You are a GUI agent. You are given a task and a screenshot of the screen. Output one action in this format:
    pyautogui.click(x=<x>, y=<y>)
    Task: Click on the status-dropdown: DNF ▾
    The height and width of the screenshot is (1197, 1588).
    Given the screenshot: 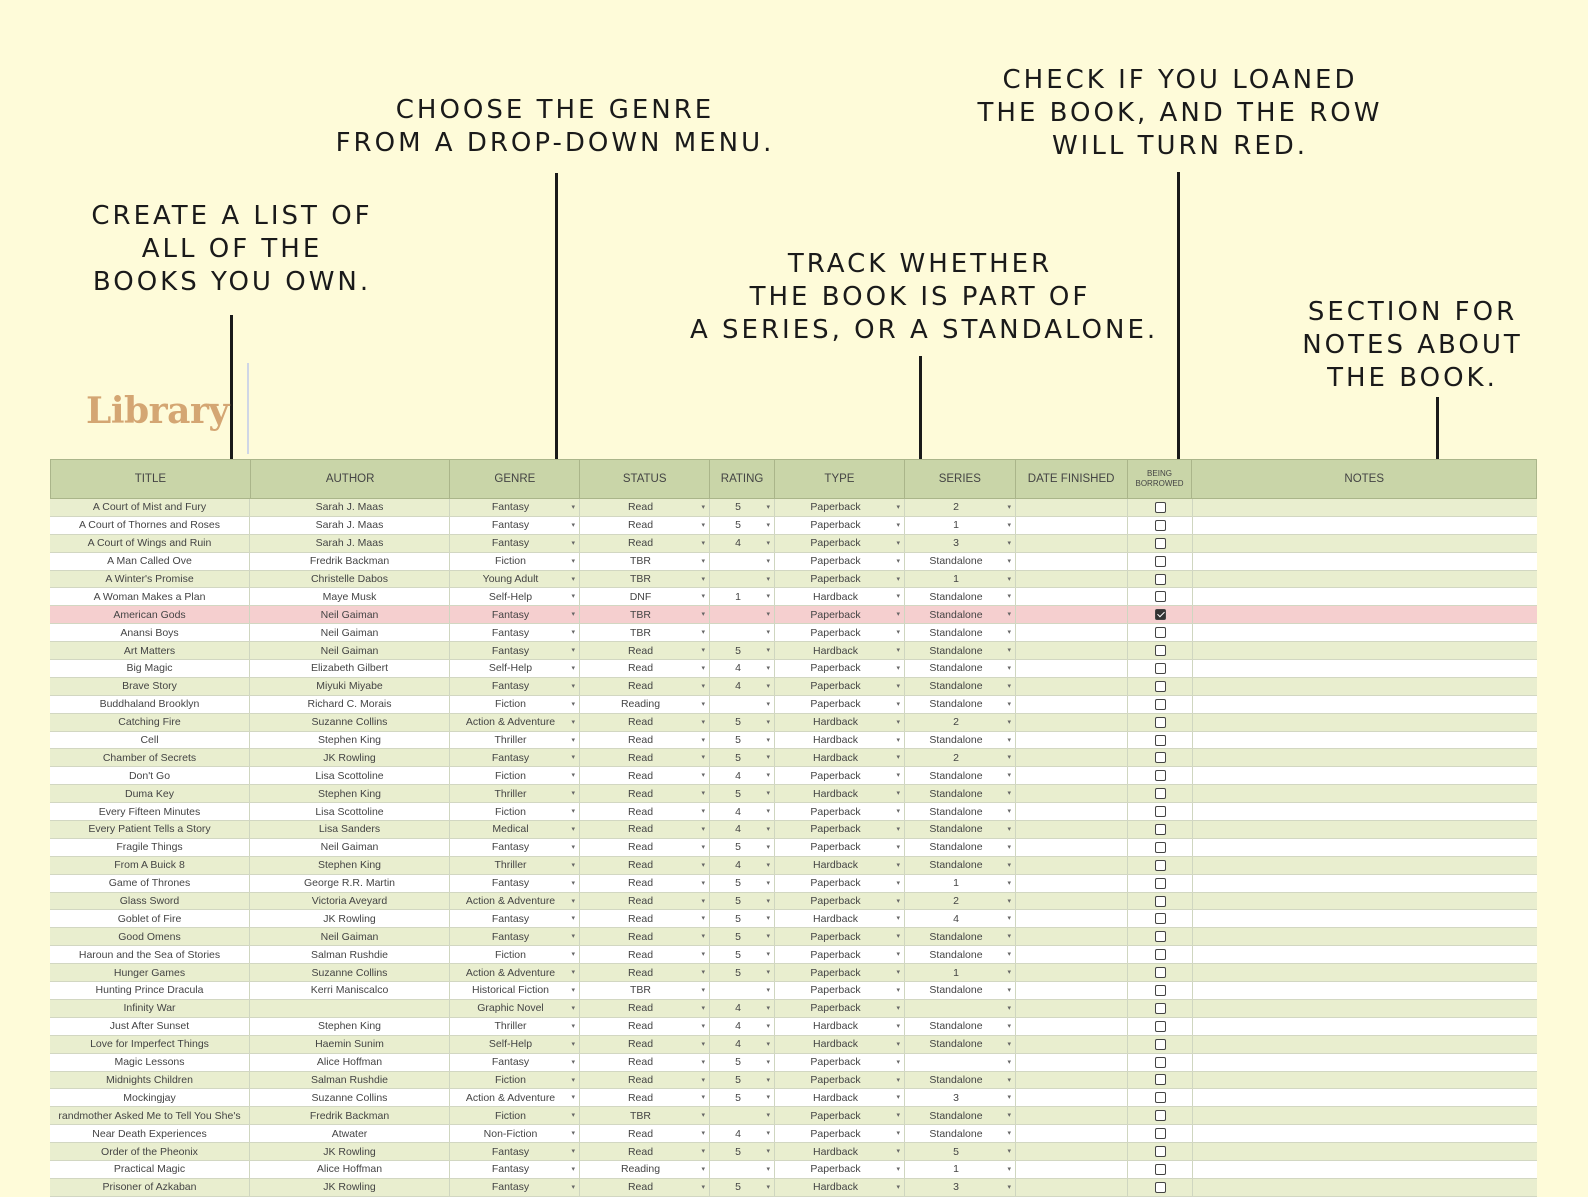 What is the action you would take?
    pyautogui.click(x=645, y=597)
    